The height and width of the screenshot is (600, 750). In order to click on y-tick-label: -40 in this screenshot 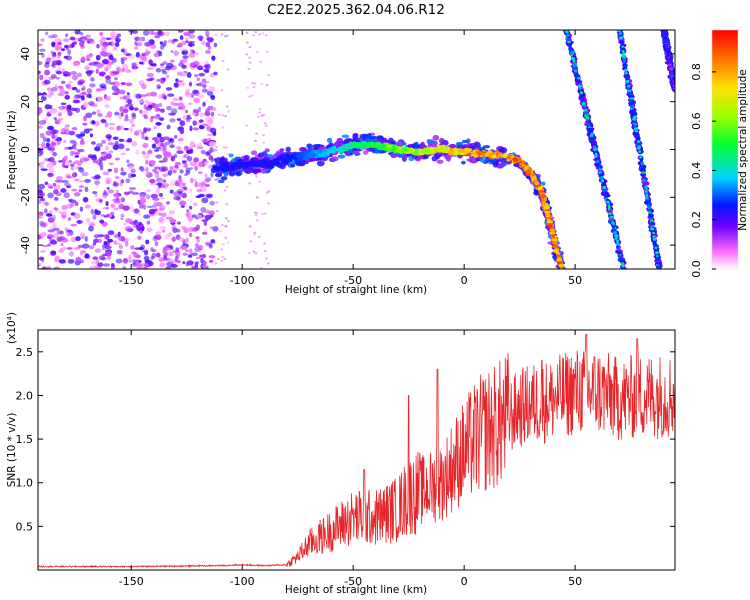, I will do `click(25, 245)`.